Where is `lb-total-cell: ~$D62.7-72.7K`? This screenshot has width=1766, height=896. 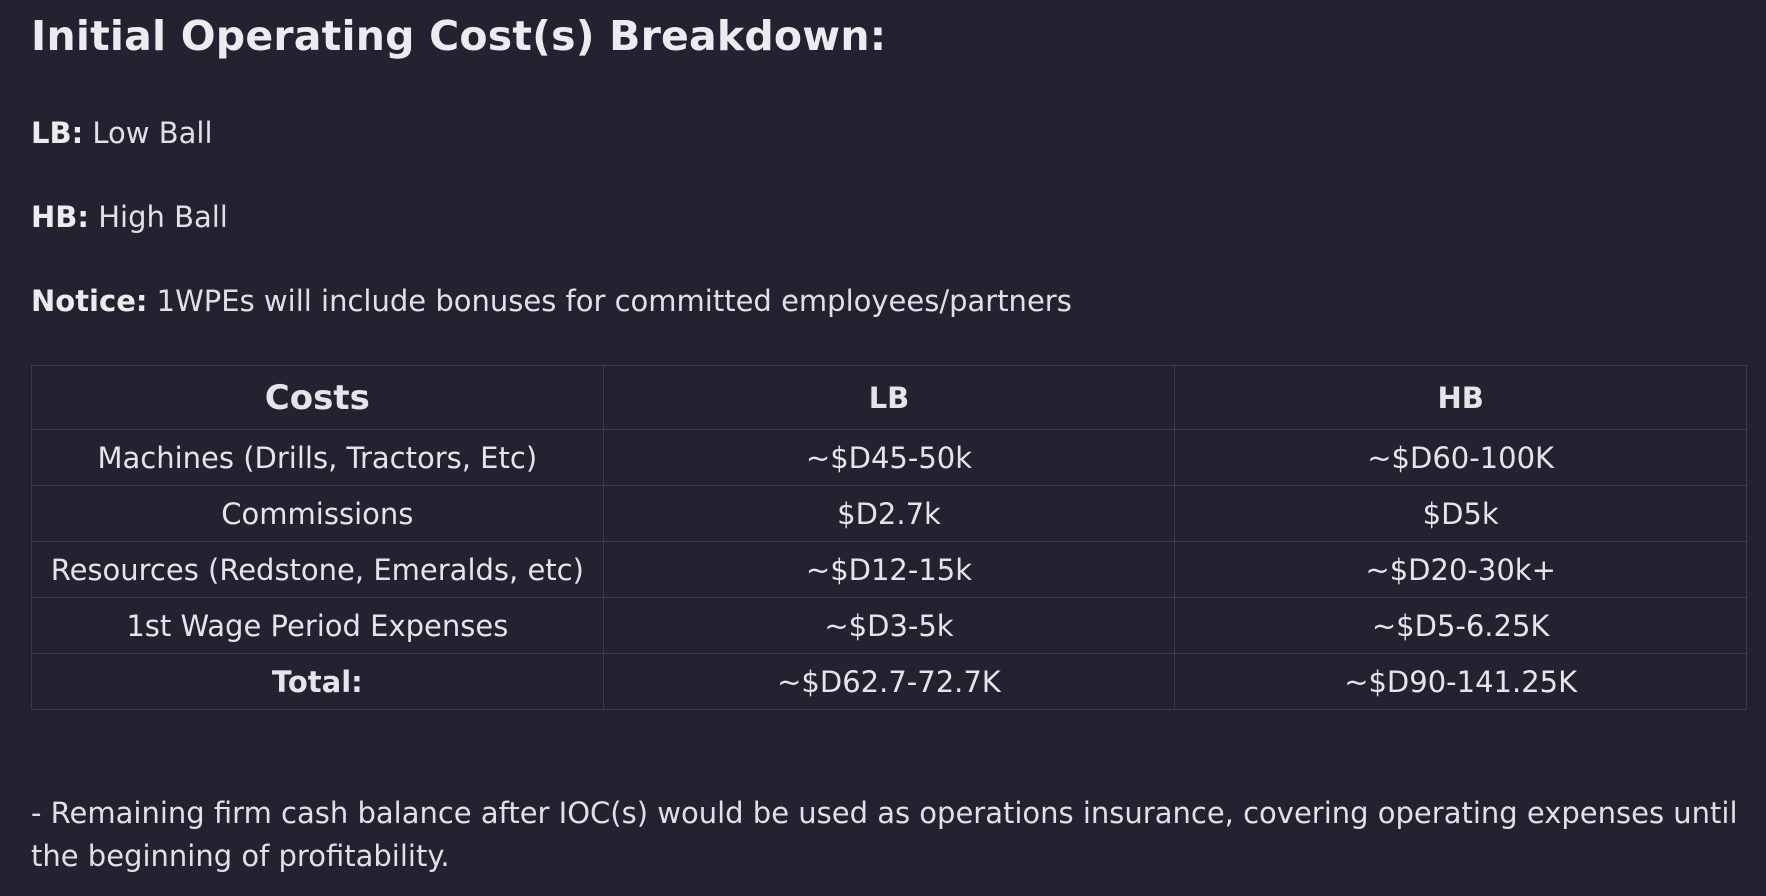 lb-total-cell: ~$D62.7-72.7K is located at coordinates (889, 681).